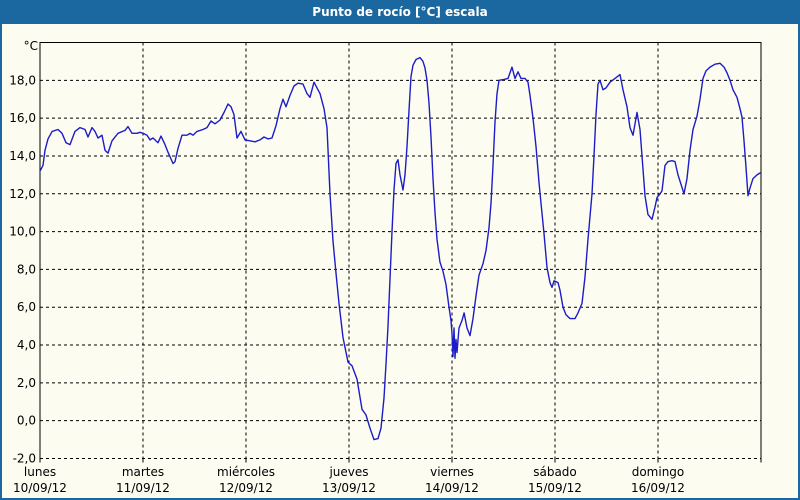 The height and width of the screenshot is (500, 800). What do you see at coordinates (658, 472) in the screenshot?
I see `x-axis-day-label: domingo` at bounding box center [658, 472].